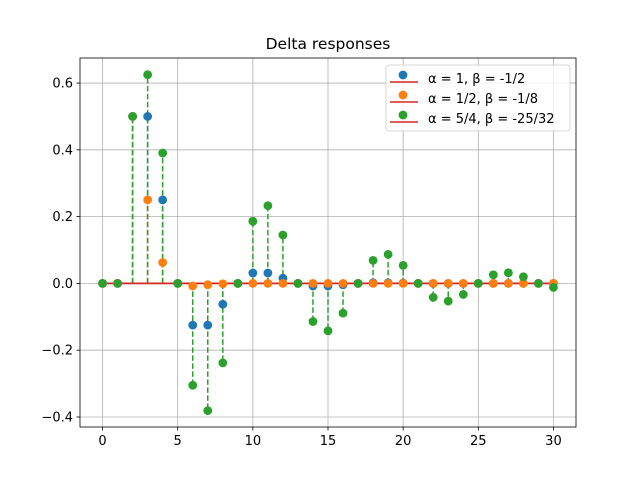 Image resolution: width=640 pixels, height=480 pixels. I want to click on legend-box, so click(478, 98).